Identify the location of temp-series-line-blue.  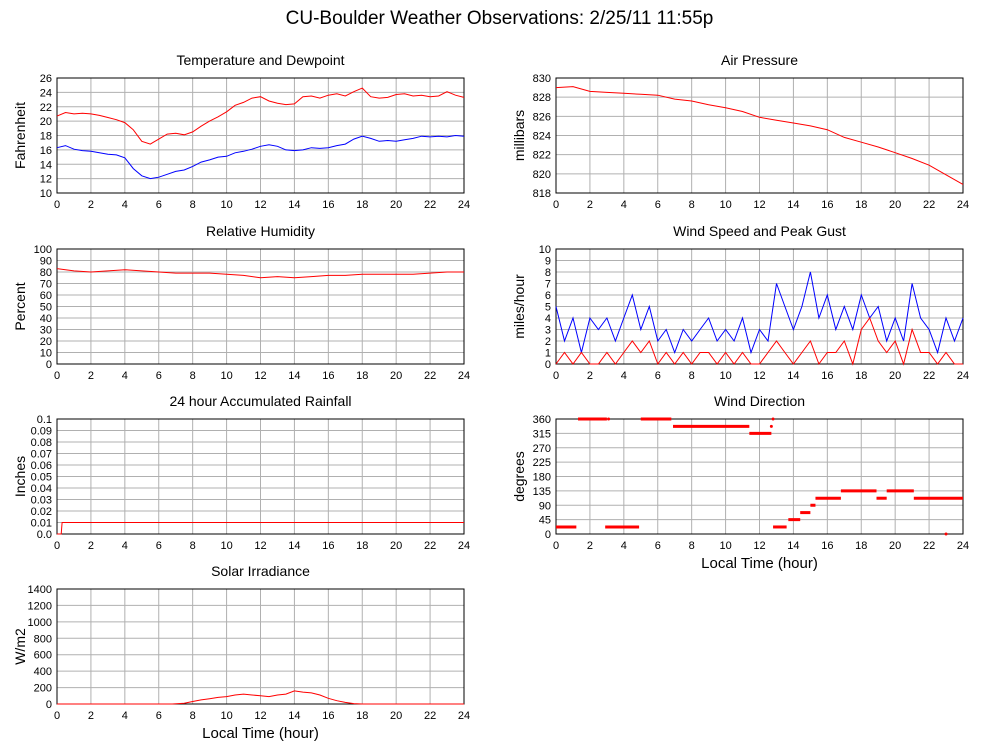
(260, 157).